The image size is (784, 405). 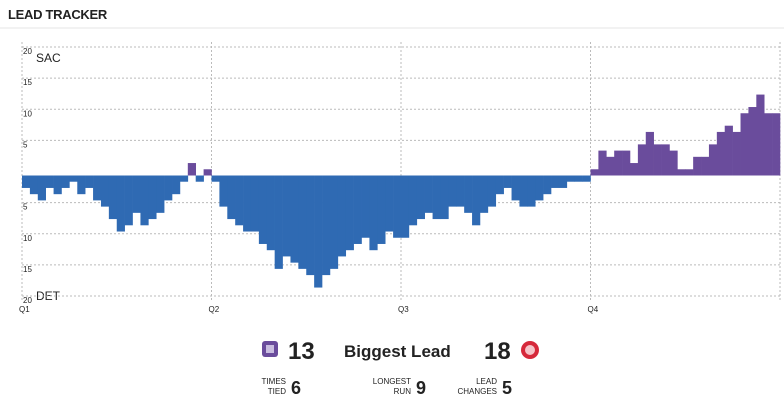 I want to click on team-label: SAC, so click(x=48, y=58).